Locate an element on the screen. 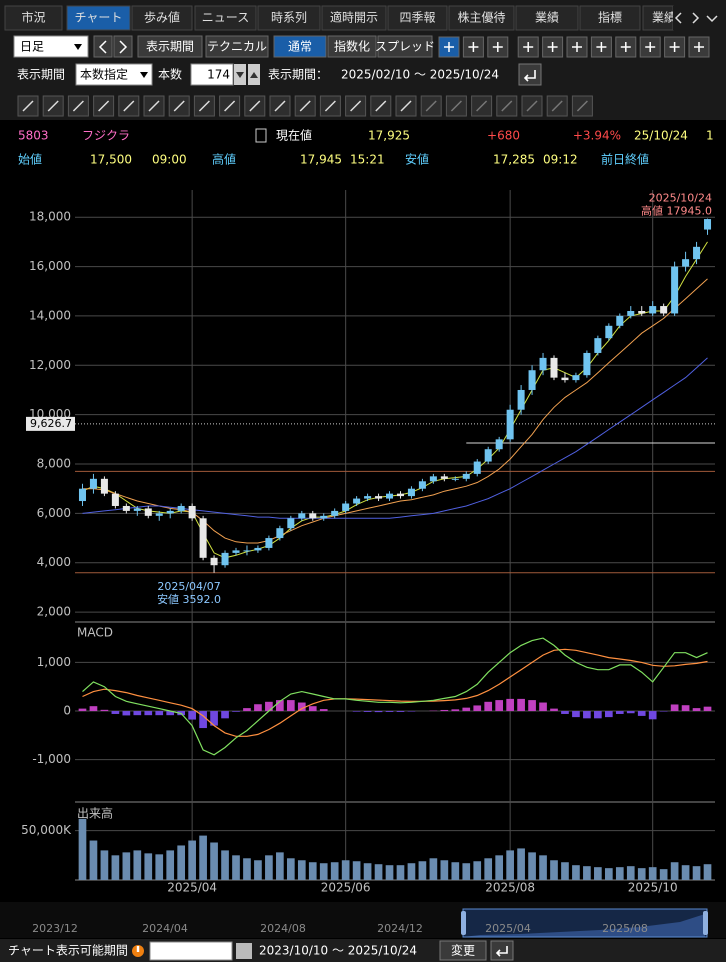 This screenshot has width=726, height=962. date-input is located at coordinates (191, 951).